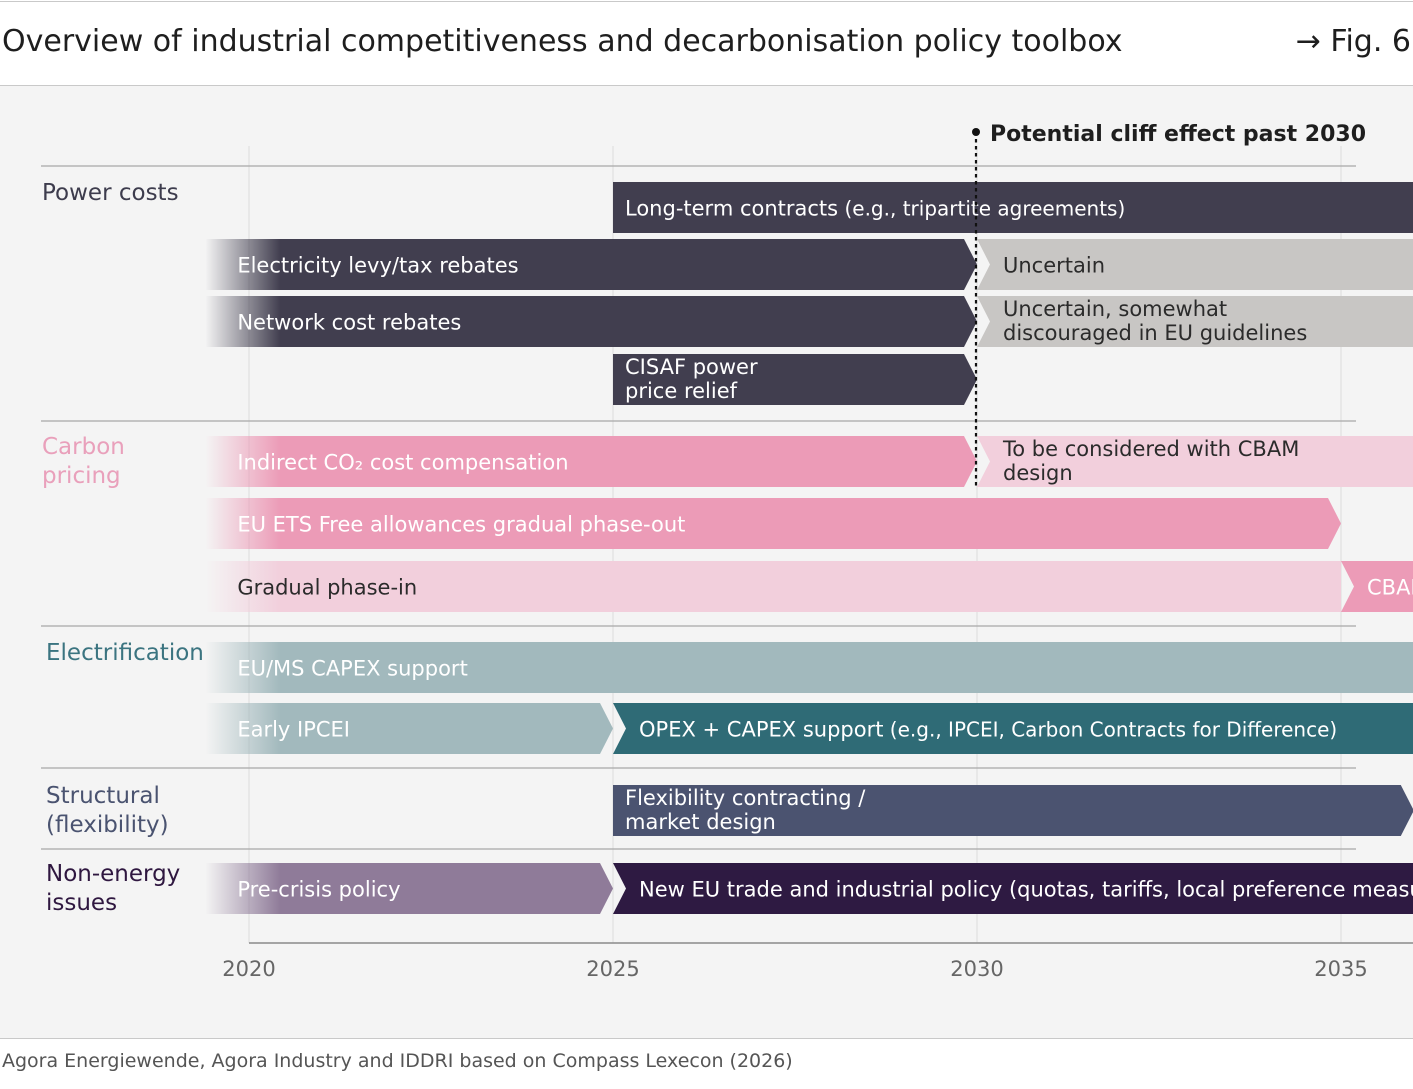  I want to click on group-label-nonenergy: Non-energy, so click(113, 874).